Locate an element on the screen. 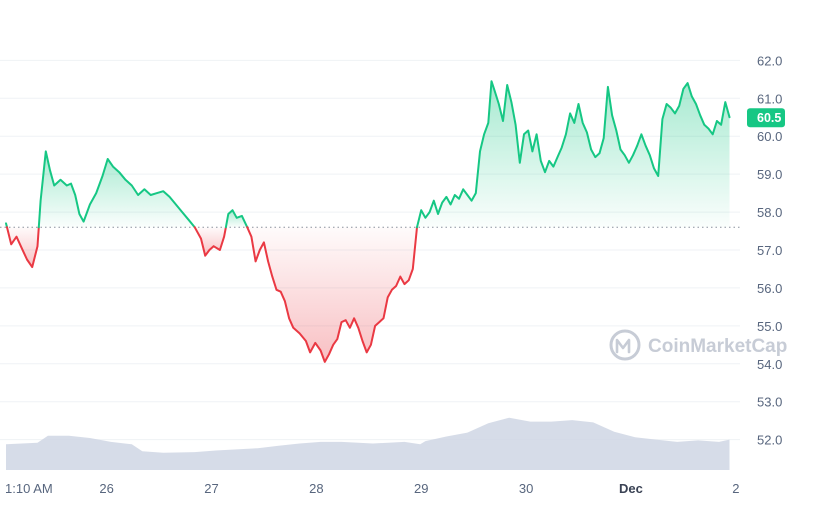 This screenshot has width=834, height=508. volume-area-shape is located at coordinates (368, 443).